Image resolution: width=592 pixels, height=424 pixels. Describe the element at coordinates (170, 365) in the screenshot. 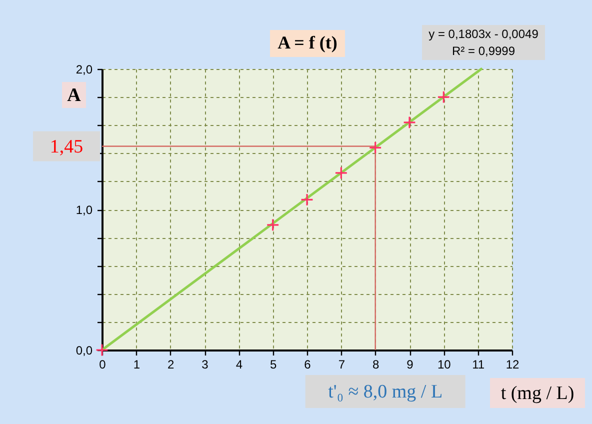

I see `x-tick-label: 2` at that location.